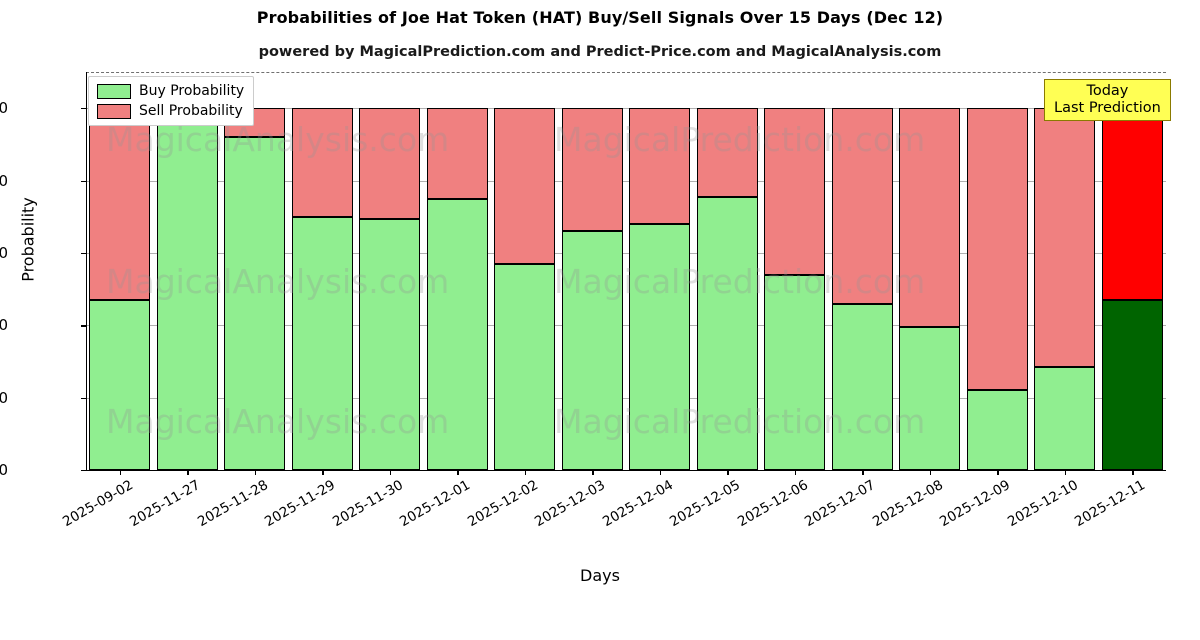 The image size is (1200, 640). Describe the element at coordinates (1107, 107) in the screenshot. I see `today-annotation-line-2: Last Prediction` at that location.